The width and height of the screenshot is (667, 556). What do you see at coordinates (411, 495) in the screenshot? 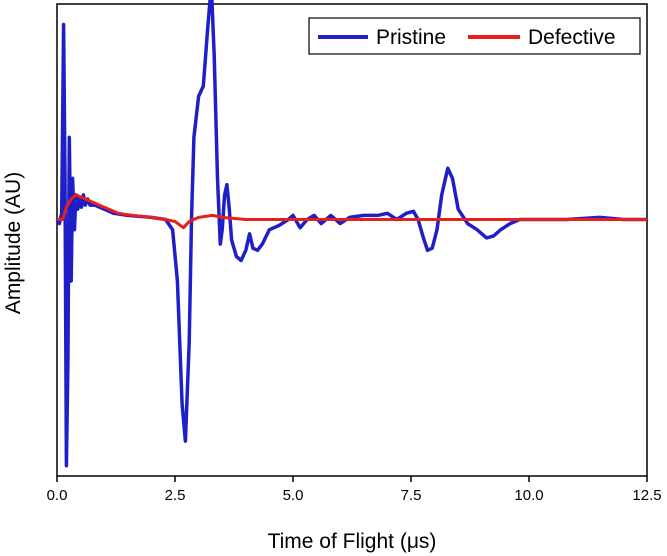
I see `x-tick-label: 7.5` at bounding box center [411, 495].